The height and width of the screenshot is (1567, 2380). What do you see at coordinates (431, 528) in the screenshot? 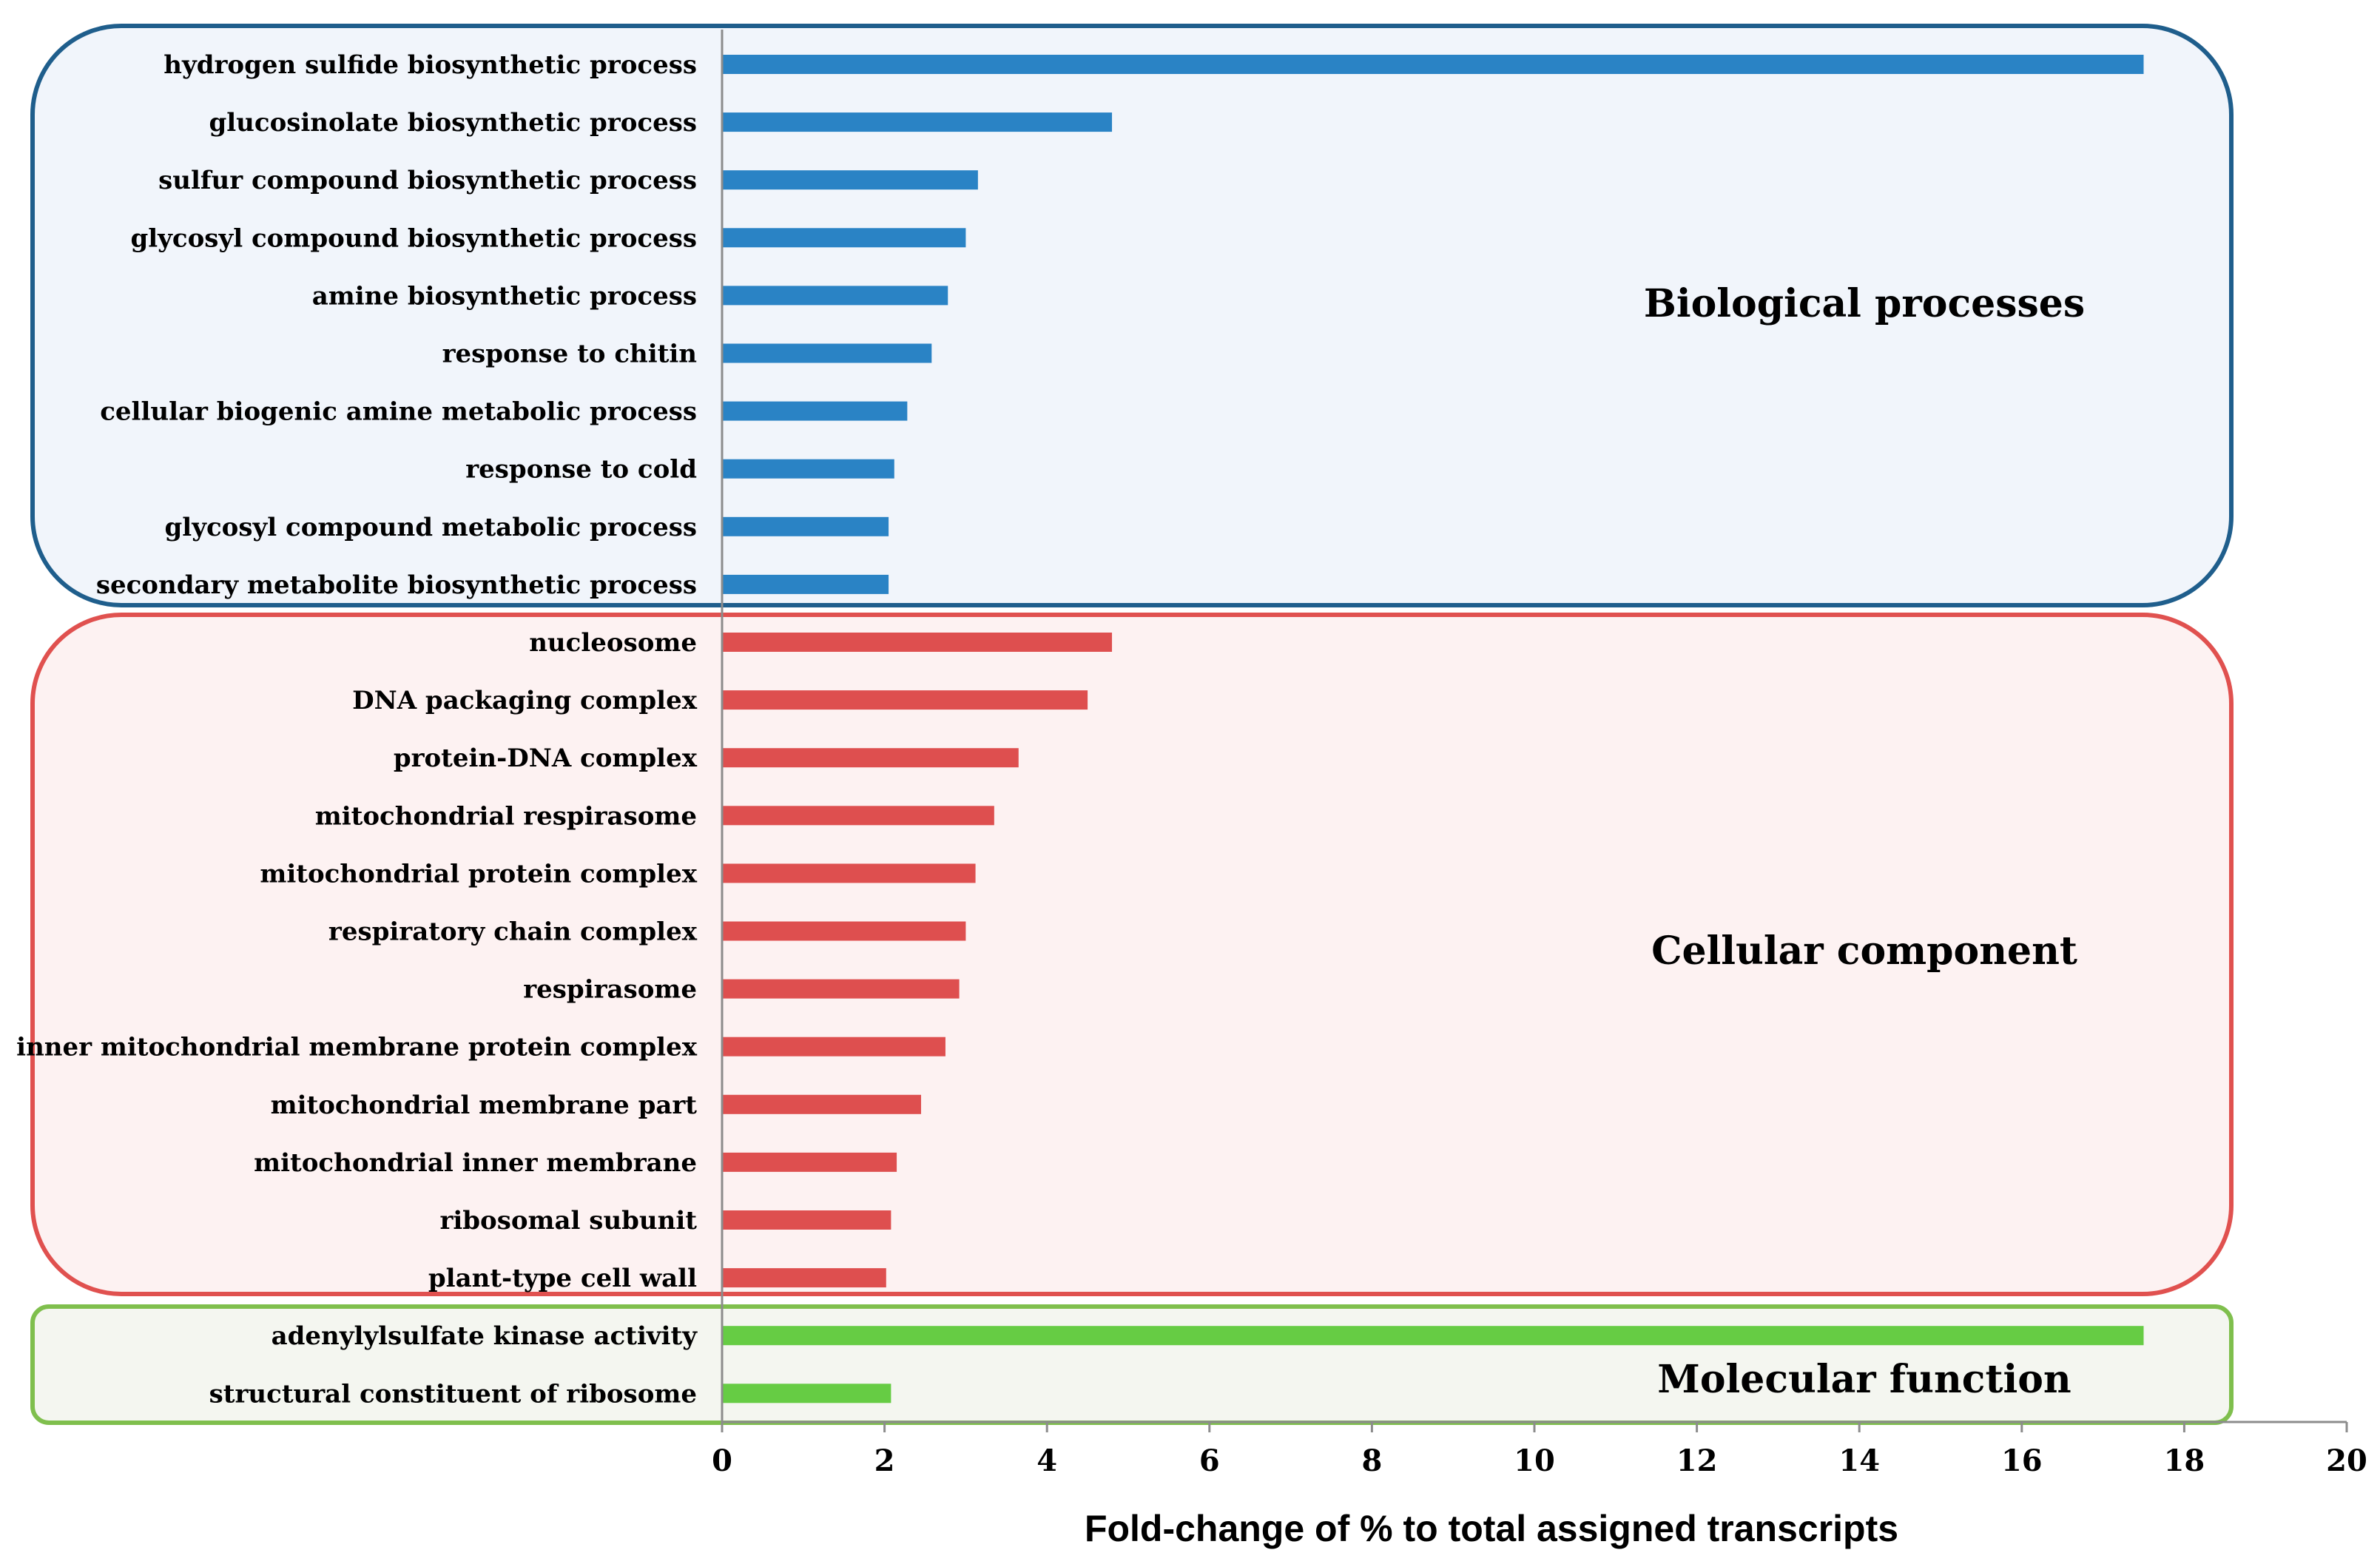
I see `category-label-0-8: glycosyl compound metabolic process` at bounding box center [431, 528].